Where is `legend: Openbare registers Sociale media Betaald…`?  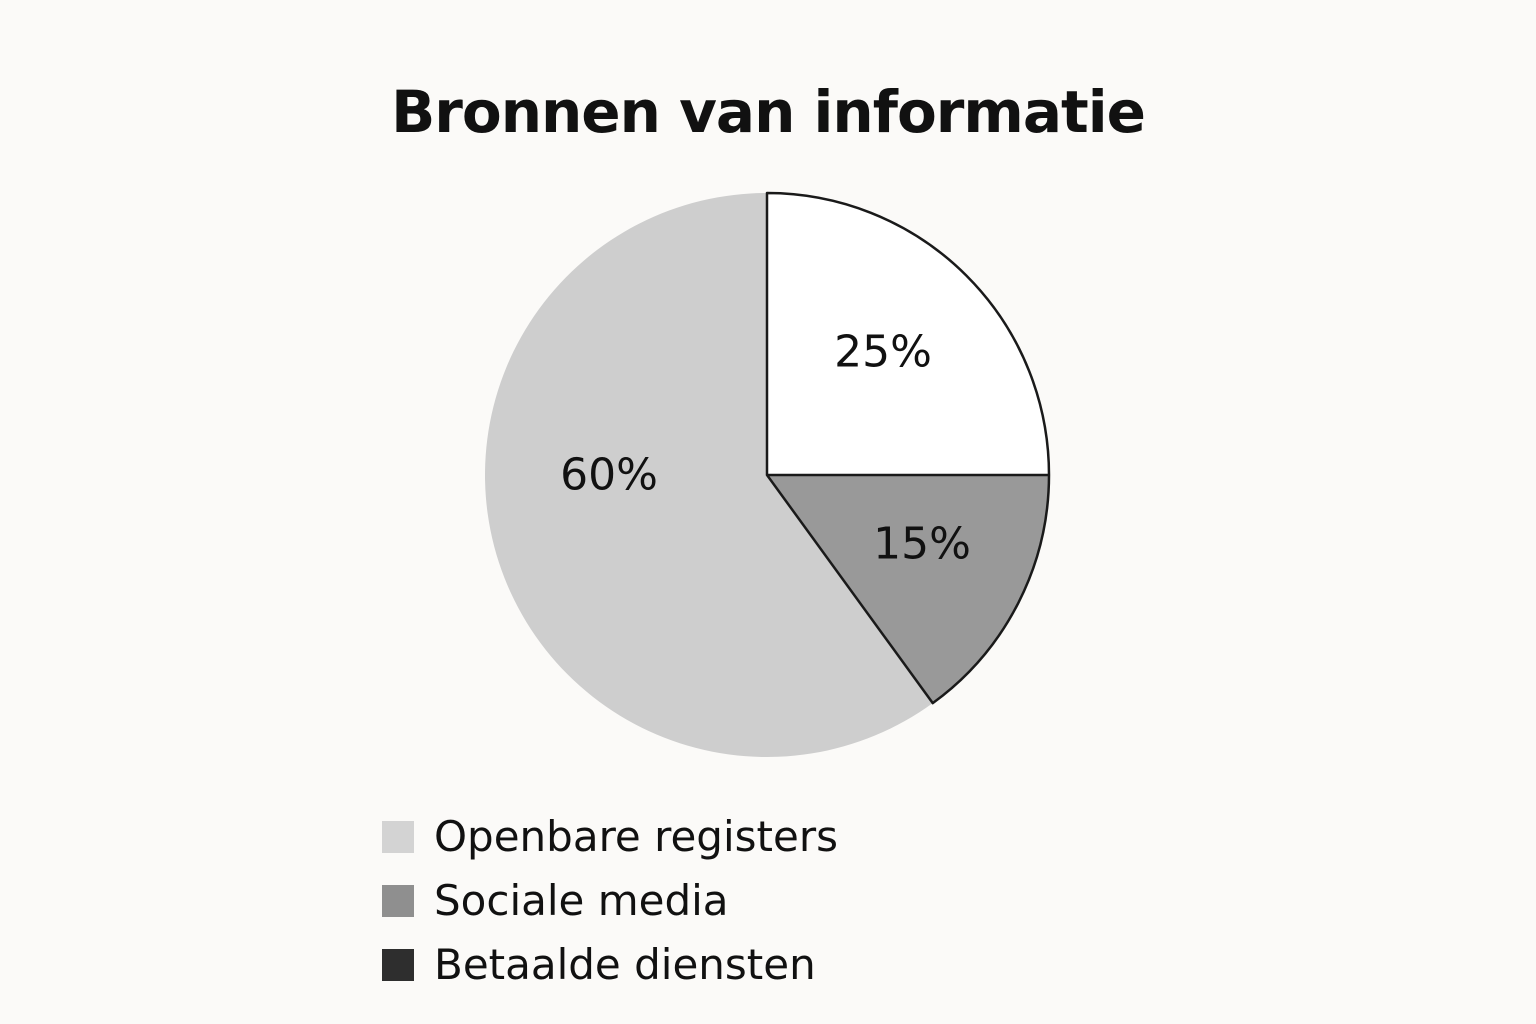
legend: Openbare registers Sociale media Betaald… is located at coordinates (610, 901).